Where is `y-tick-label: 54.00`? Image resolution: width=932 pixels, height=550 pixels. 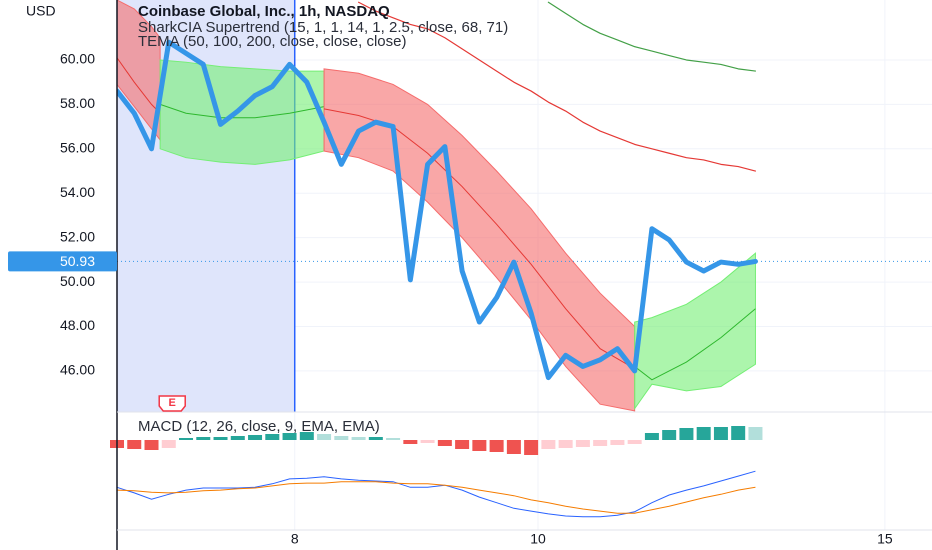
y-tick-label: 54.00 is located at coordinates (77, 192).